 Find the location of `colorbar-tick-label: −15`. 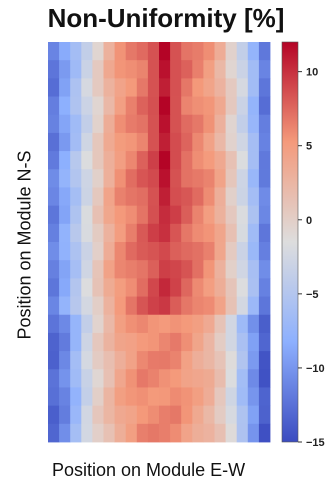

colorbar-tick-label: −15 is located at coordinates (315, 443).